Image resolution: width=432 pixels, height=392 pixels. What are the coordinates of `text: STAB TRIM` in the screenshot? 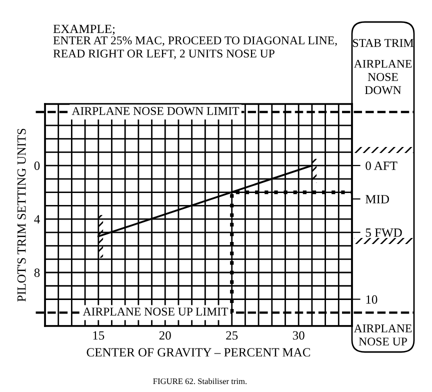 It's located at (383, 43).